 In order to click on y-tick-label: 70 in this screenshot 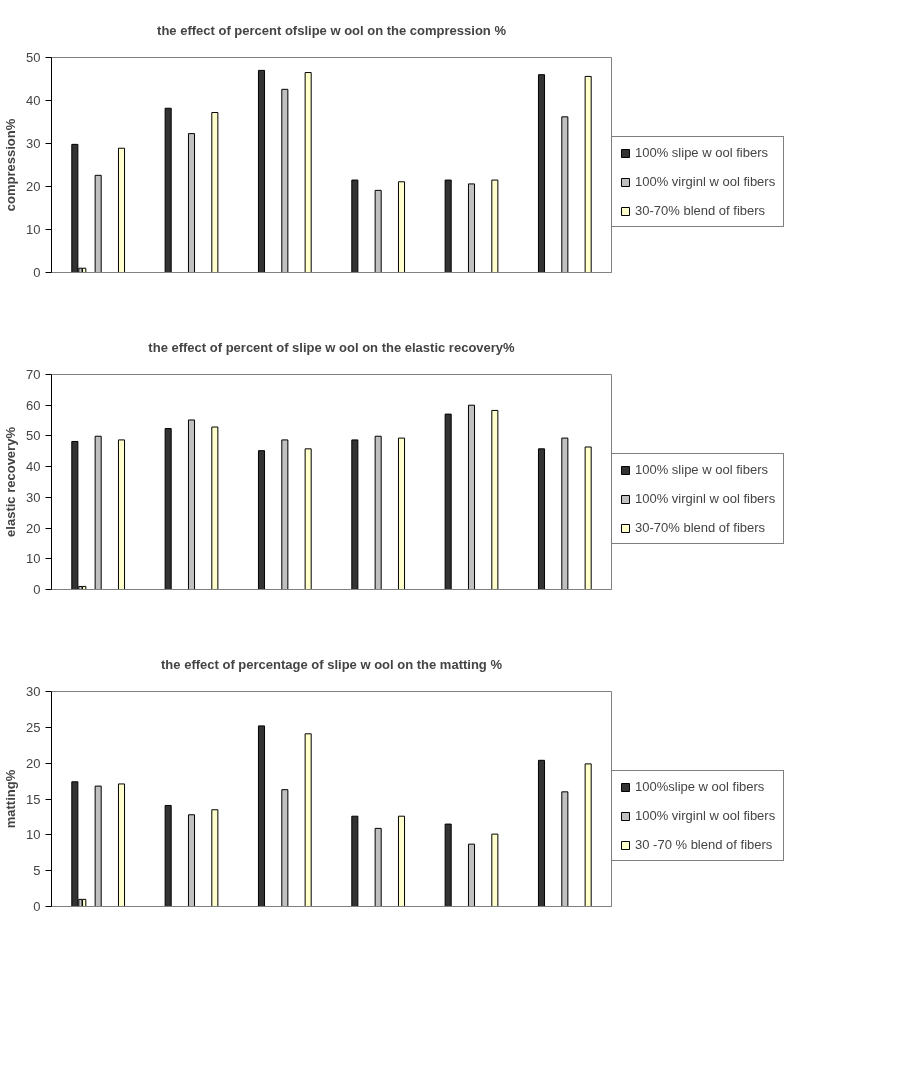, I will do `click(33, 374)`.